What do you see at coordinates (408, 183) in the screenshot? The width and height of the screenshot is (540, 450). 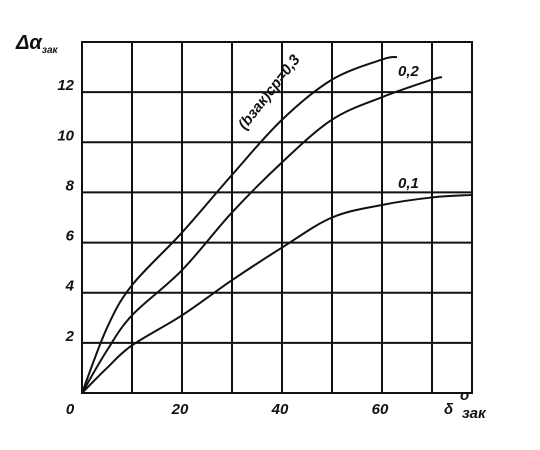 I see `curve-label: 0,1` at bounding box center [408, 183].